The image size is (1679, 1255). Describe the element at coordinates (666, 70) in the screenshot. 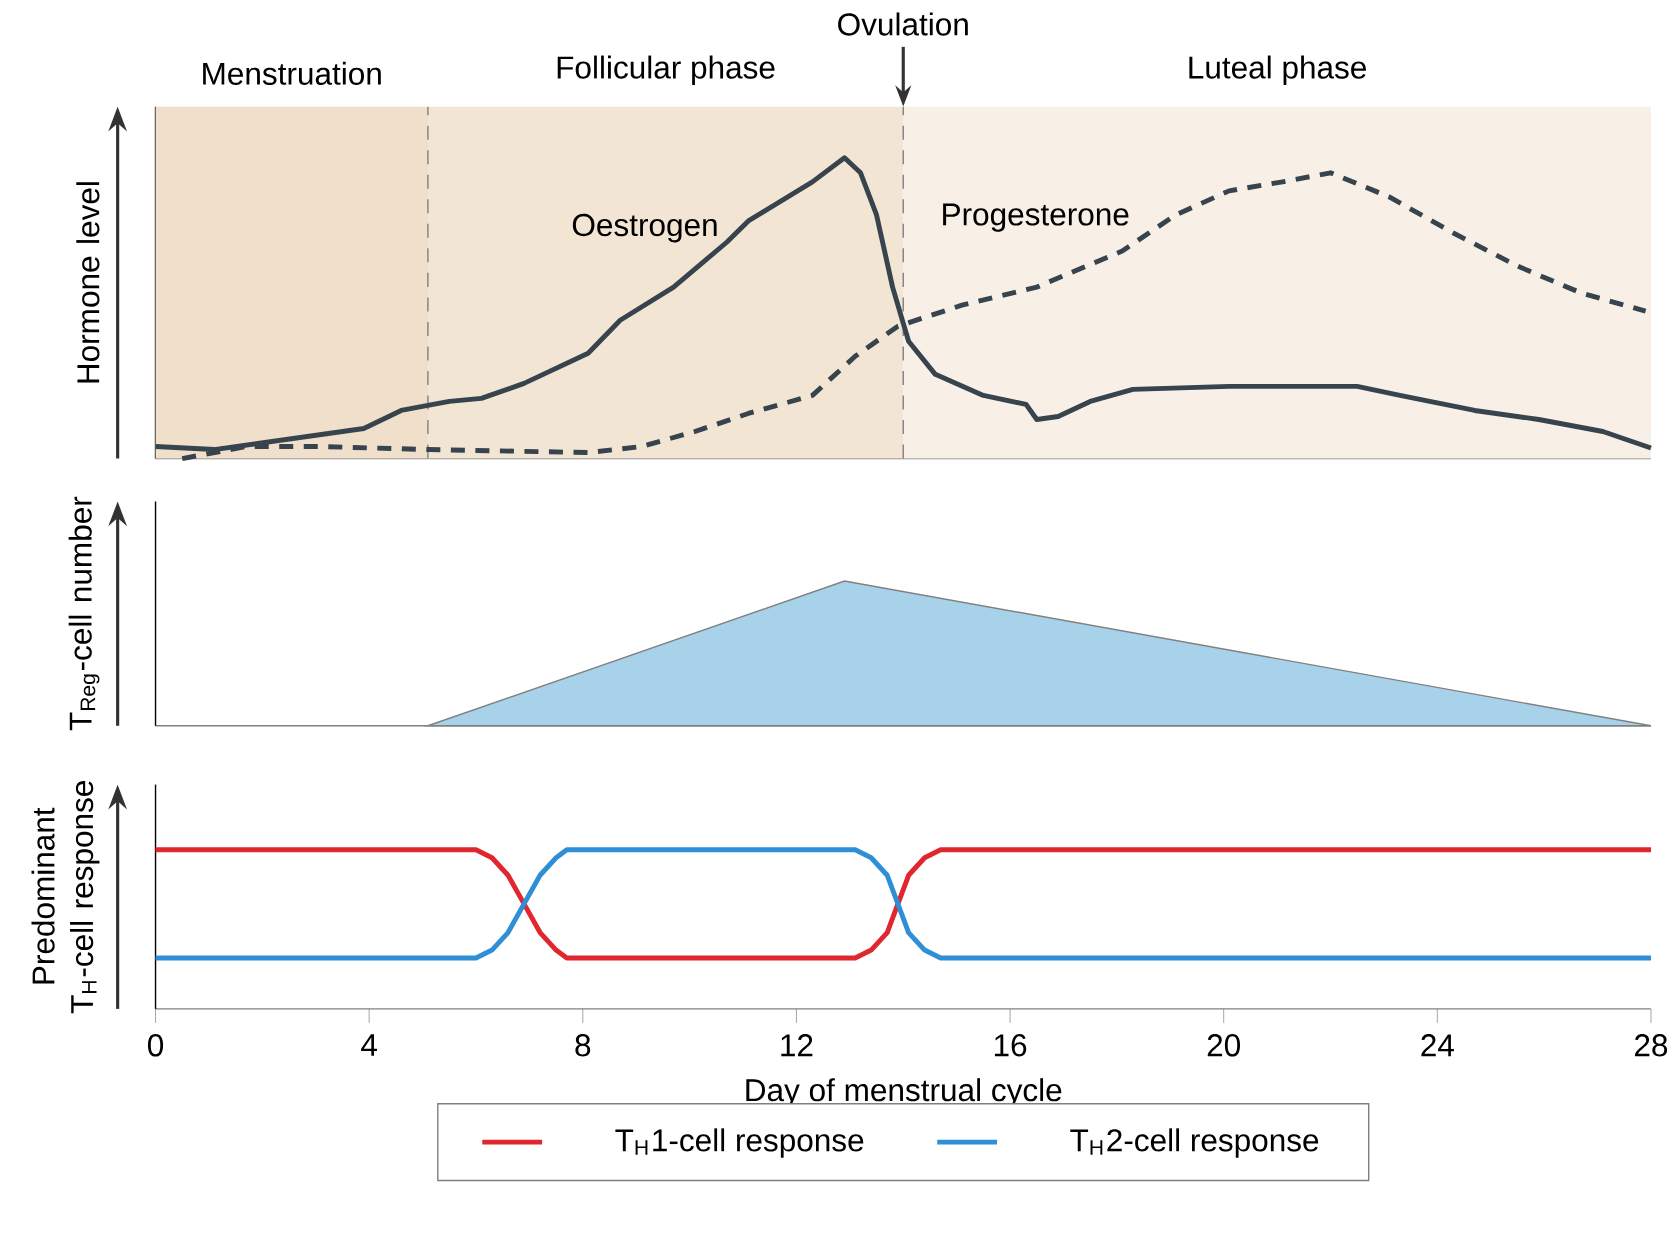

I see `band-label: Follicular phase` at that location.